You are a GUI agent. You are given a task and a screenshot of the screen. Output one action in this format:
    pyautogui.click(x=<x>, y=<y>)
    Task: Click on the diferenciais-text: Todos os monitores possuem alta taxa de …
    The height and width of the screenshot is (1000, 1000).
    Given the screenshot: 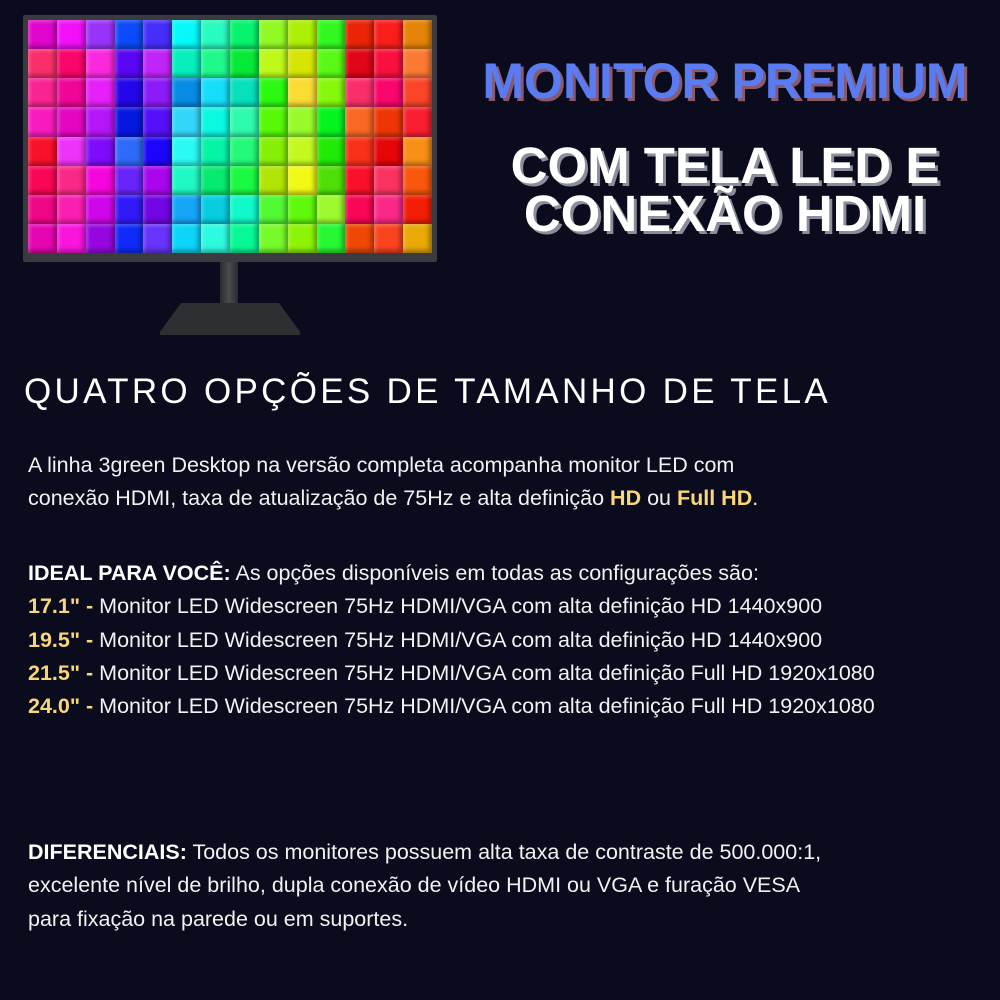 What is the action you would take?
    pyautogui.click(x=504, y=852)
    